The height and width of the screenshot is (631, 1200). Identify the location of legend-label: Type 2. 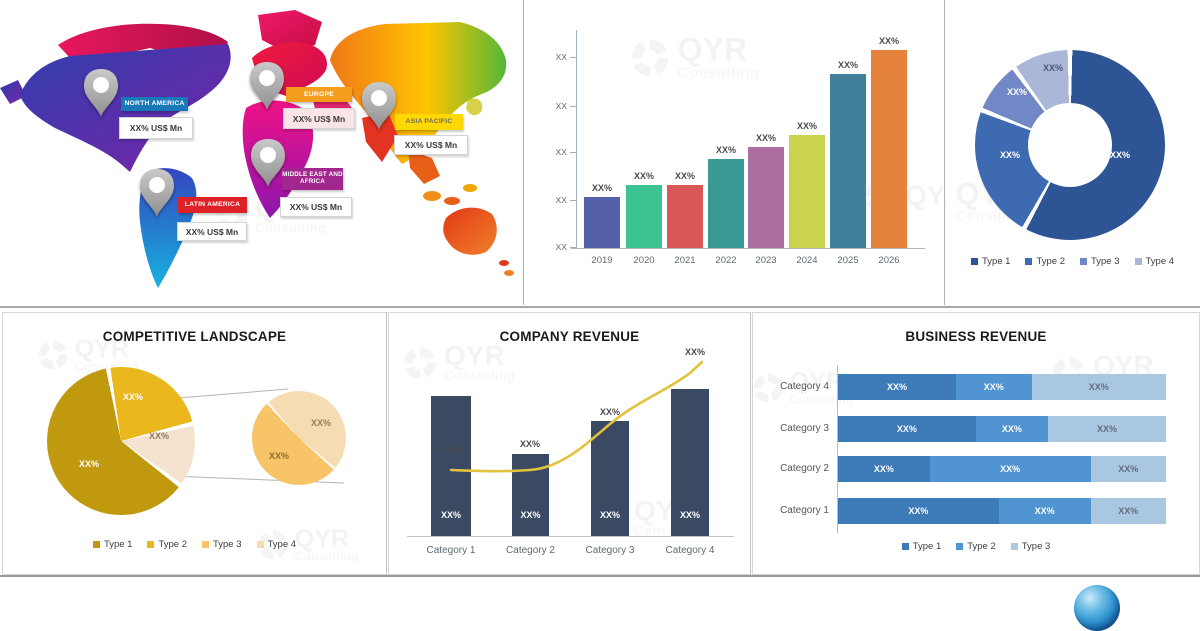
(172, 544).